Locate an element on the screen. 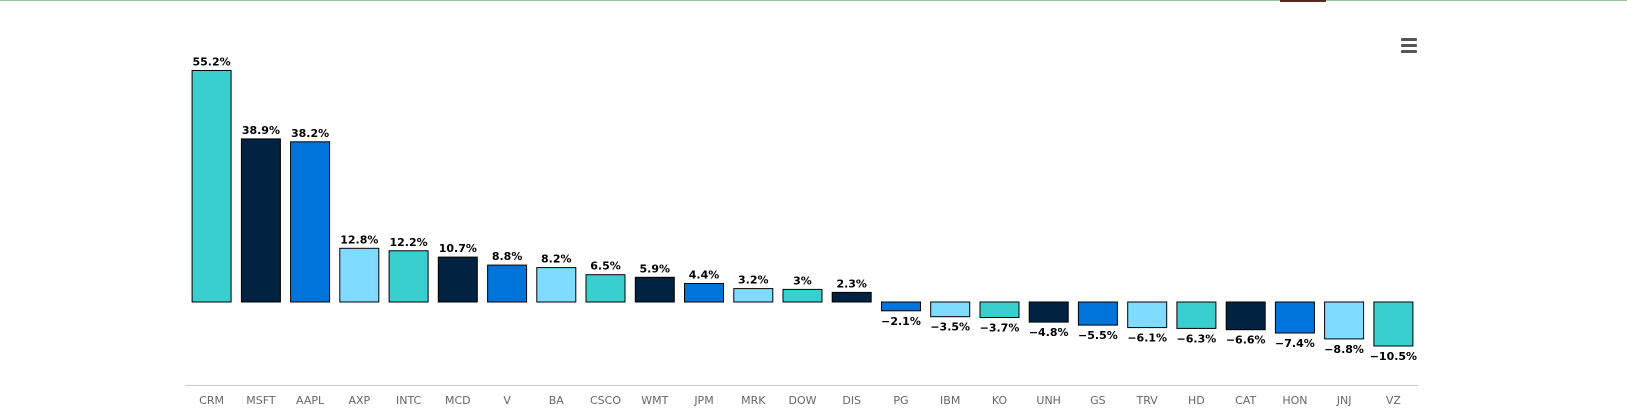  data-label-dis: 2.3% is located at coordinates (851, 283).